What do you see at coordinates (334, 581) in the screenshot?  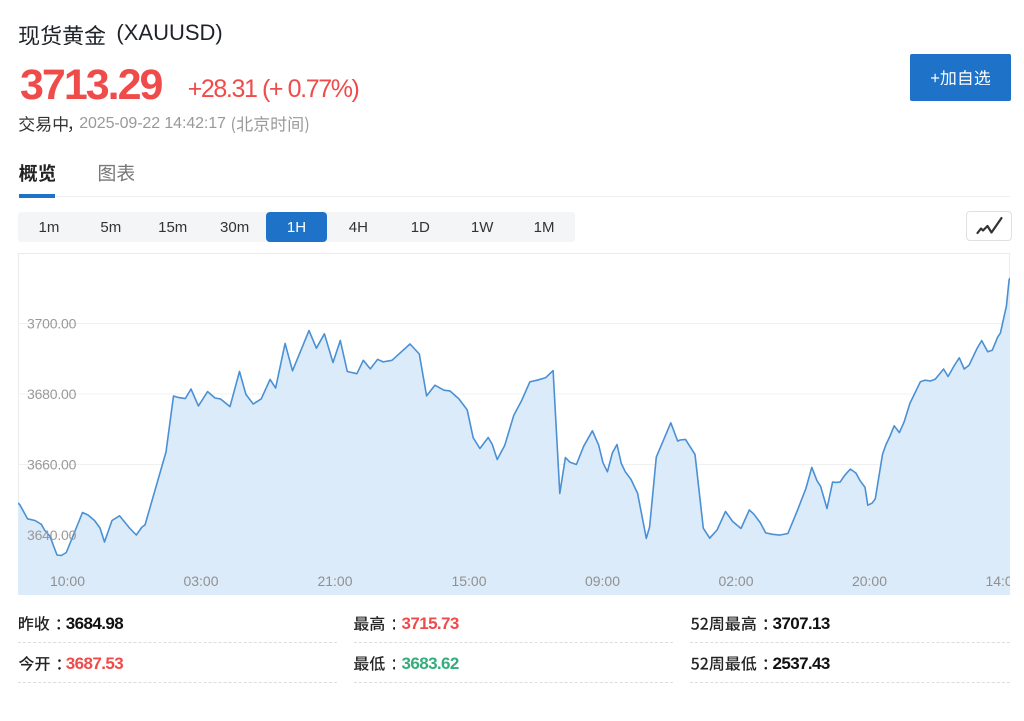 I see `svg-text: 21:00` at bounding box center [334, 581].